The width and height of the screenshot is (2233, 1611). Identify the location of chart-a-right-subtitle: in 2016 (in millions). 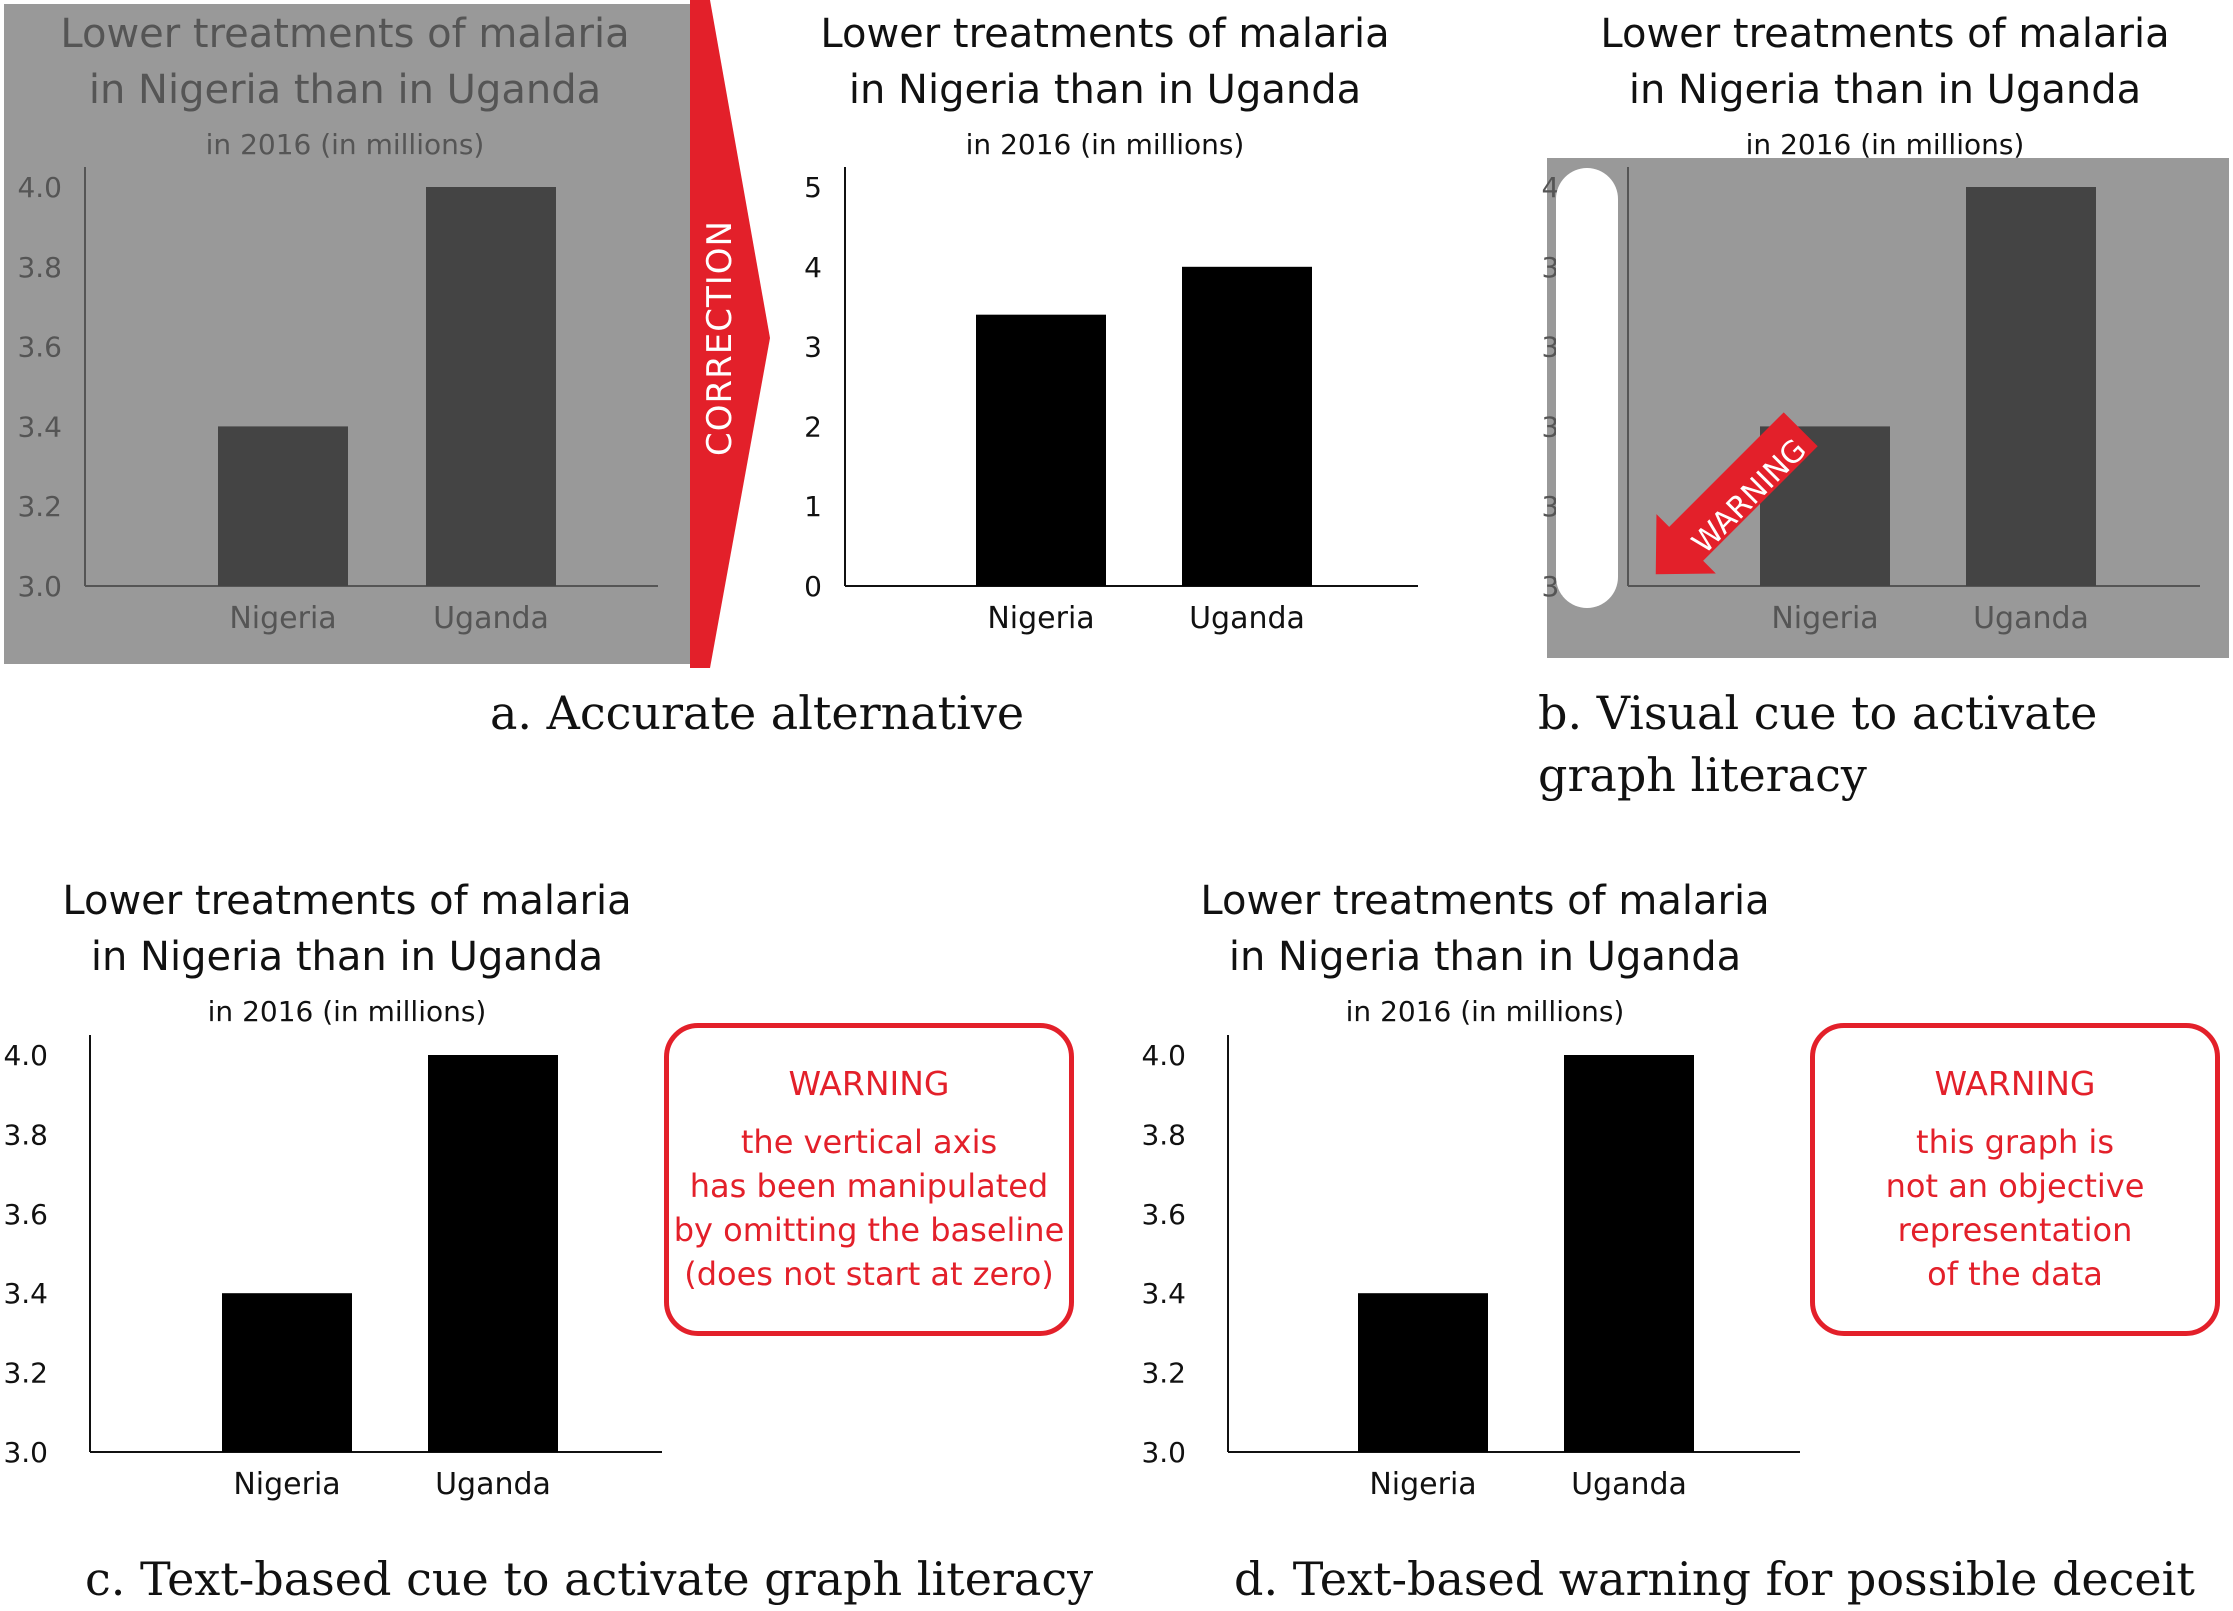
(1105, 144).